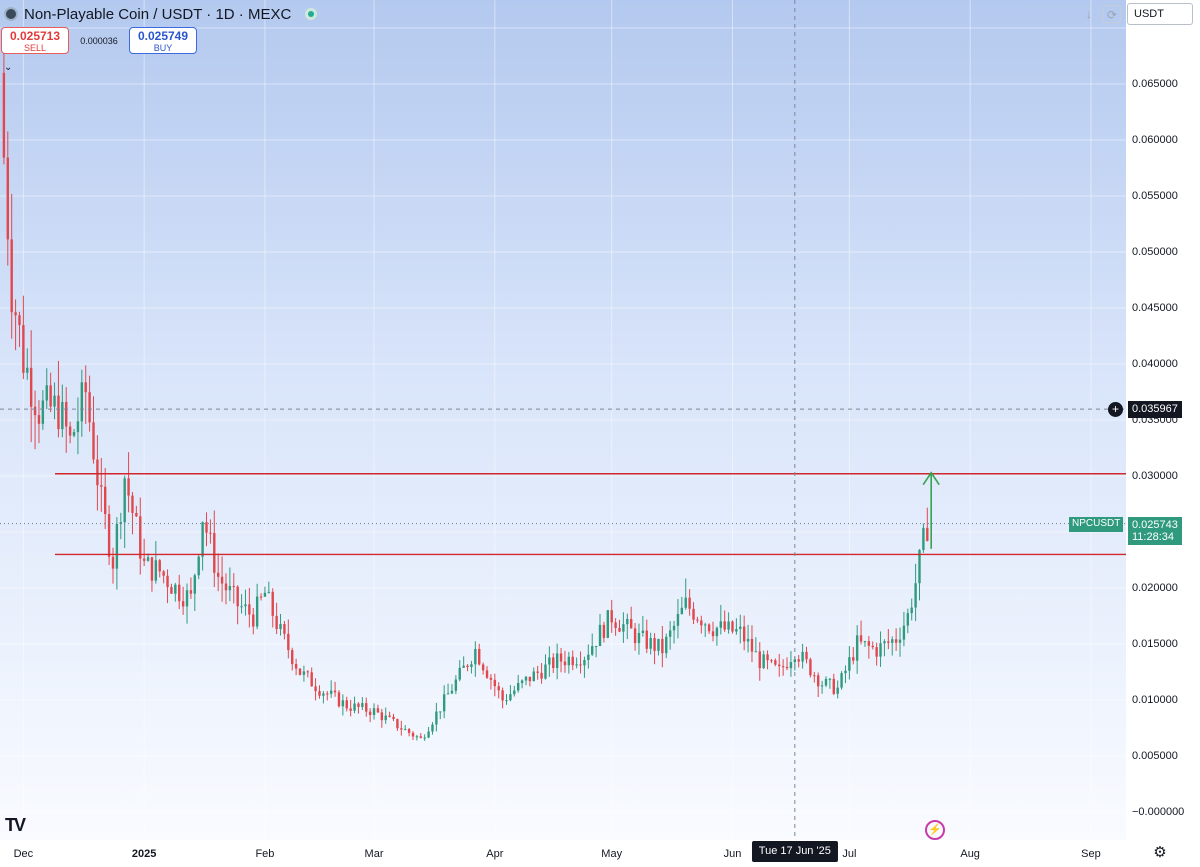  I want to click on download-icon: ↓, so click(1089, 14).